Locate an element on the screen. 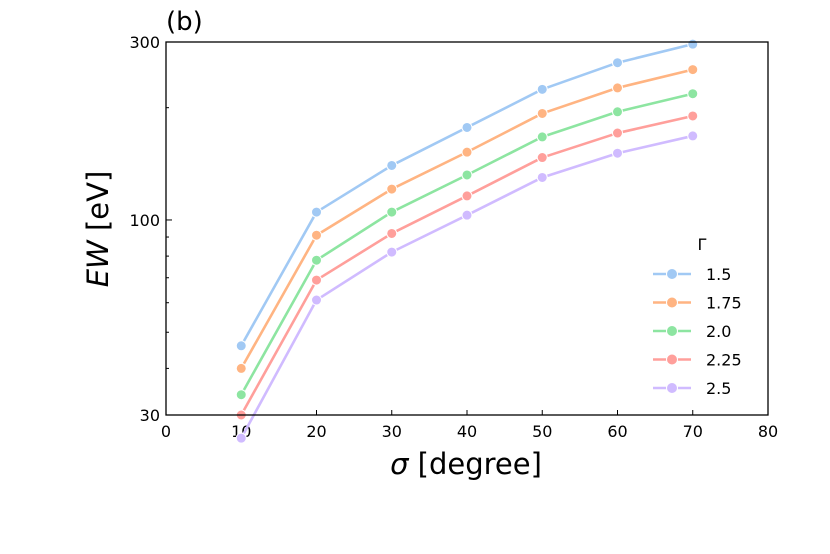 This screenshot has height=554, width=830. panel-label: (b) is located at coordinates (184, 22).